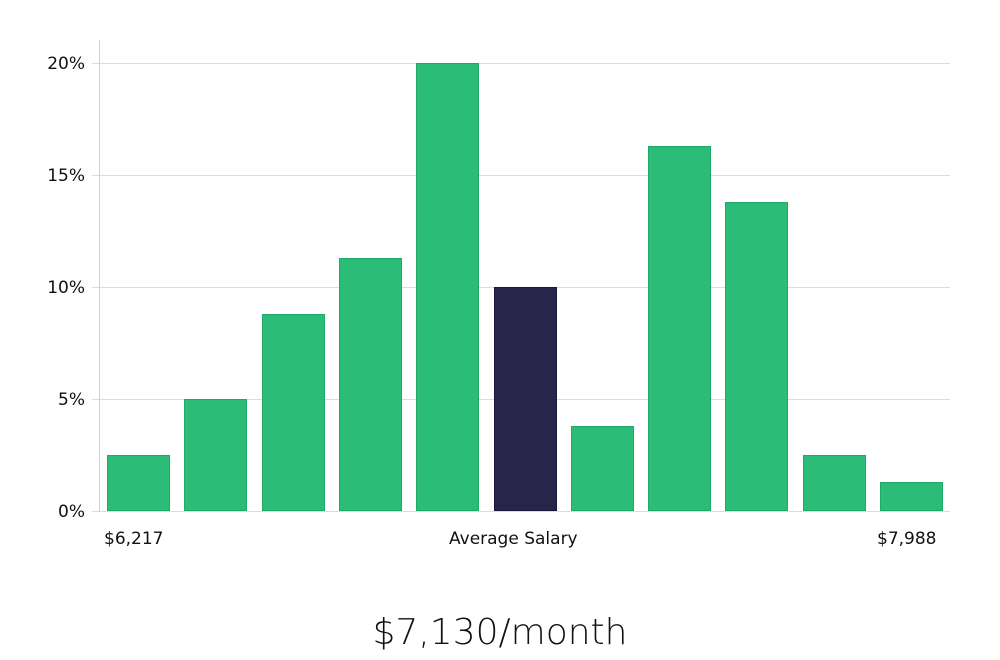  Describe the element at coordinates (500, 632) in the screenshot. I see `average-salary-summary: $7,130/month` at that location.